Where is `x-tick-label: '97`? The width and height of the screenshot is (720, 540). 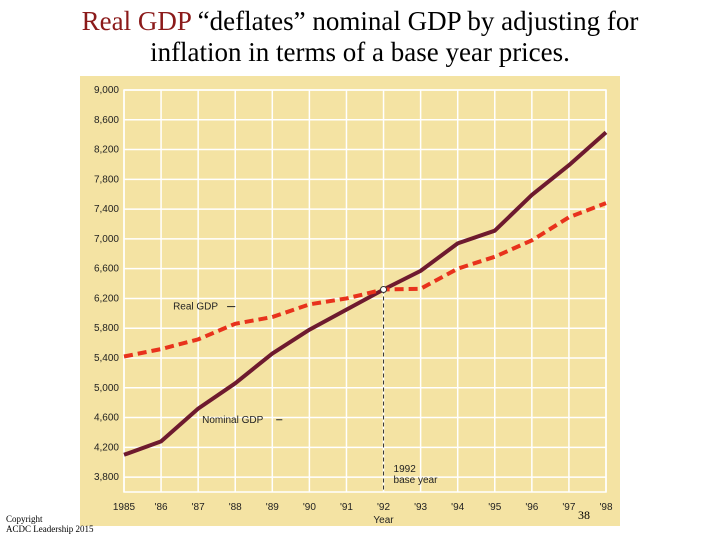
x-tick-label: '97 is located at coordinates (568, 507).